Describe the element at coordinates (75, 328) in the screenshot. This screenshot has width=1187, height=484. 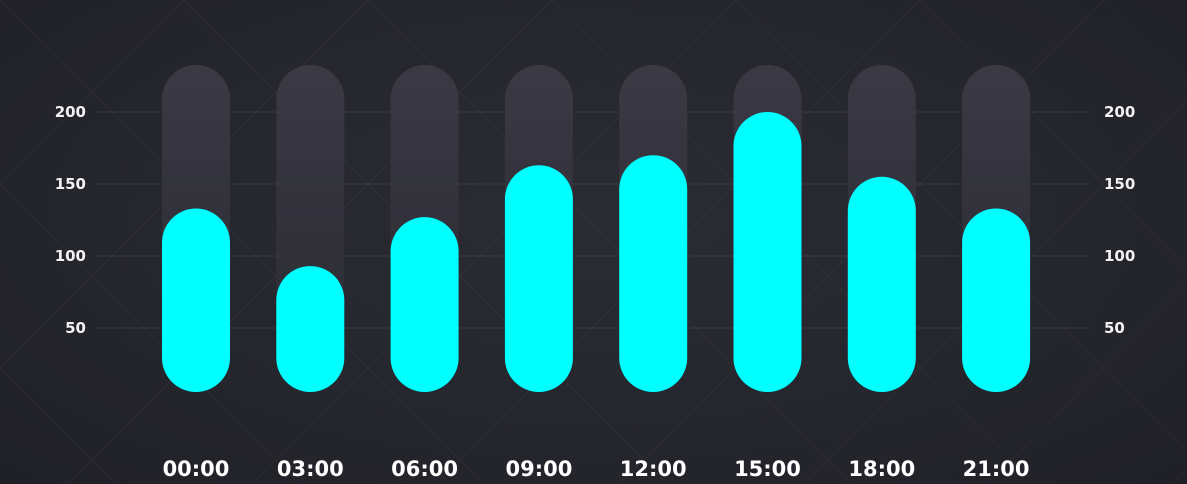
I see `y-tick-label-left: 50` at that location.